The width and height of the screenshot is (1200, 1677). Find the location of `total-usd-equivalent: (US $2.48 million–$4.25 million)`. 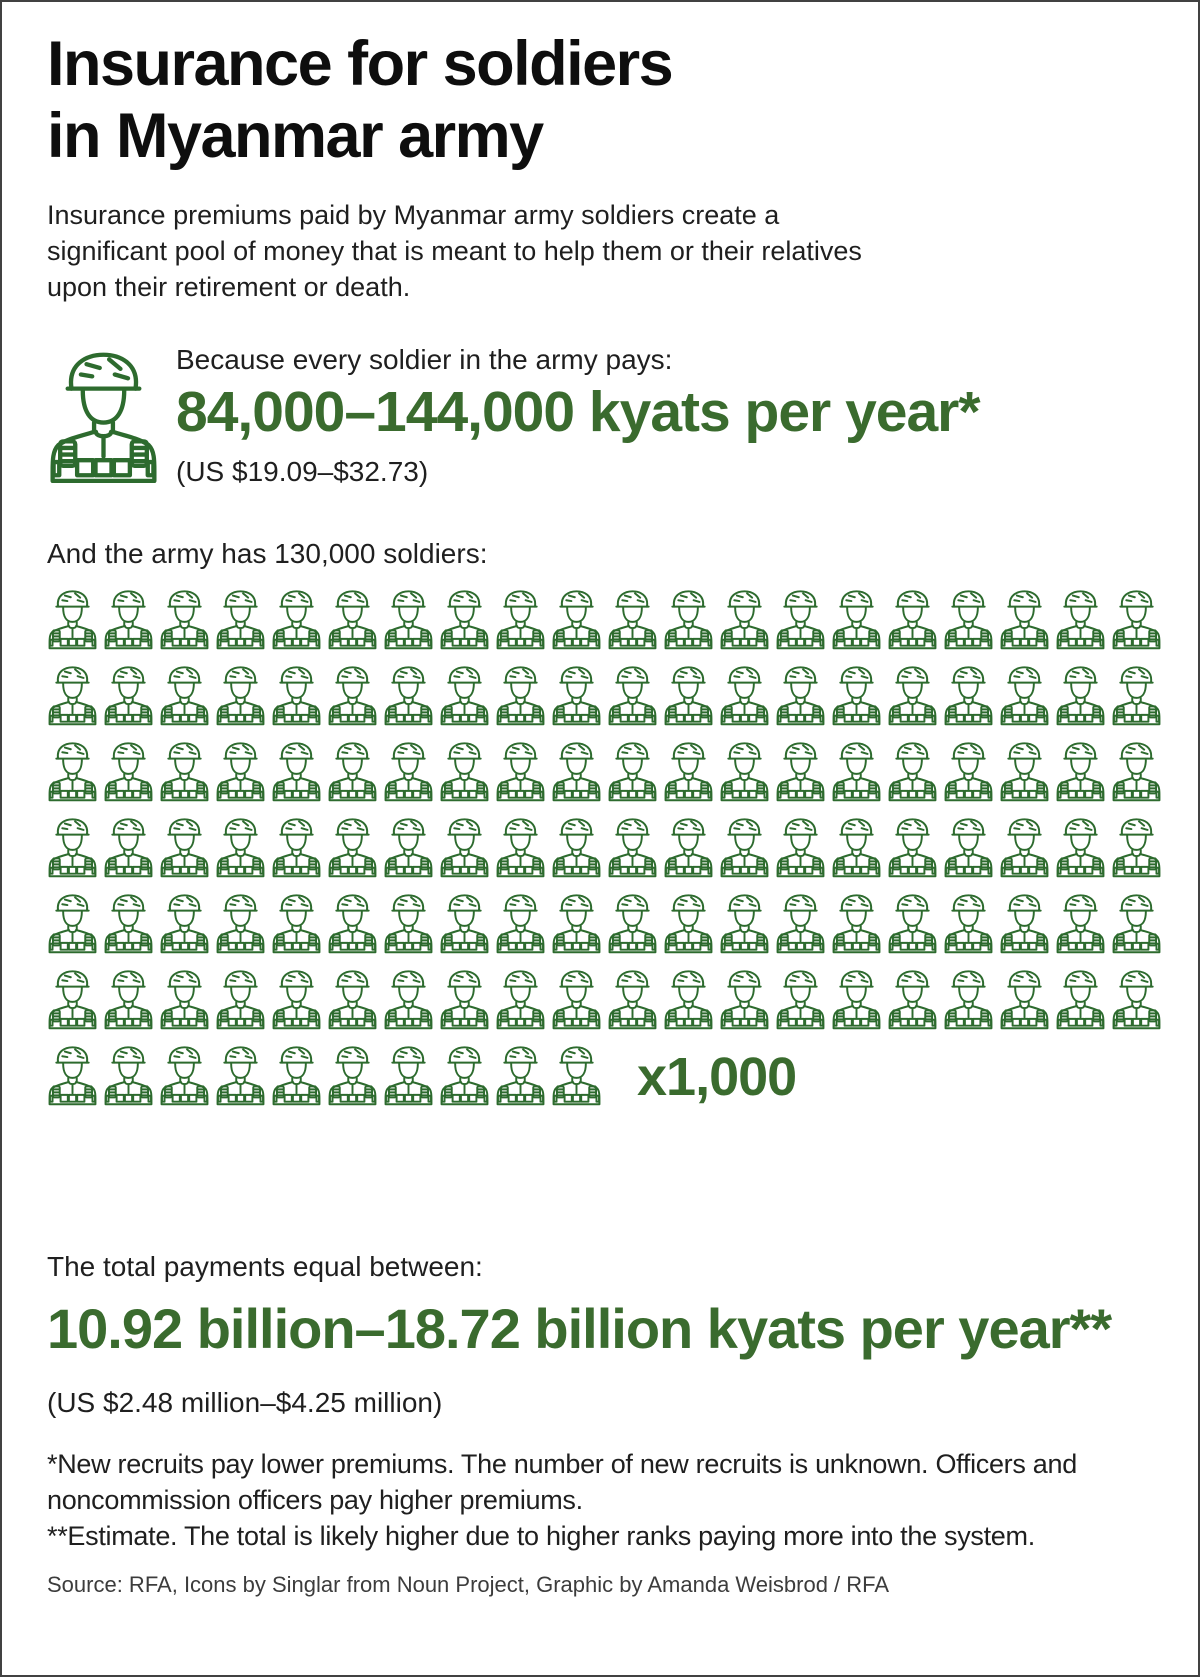

total-usd-equivalent: (US $2.48 million–$4.25 million) is located at coordinates (245, 1402).